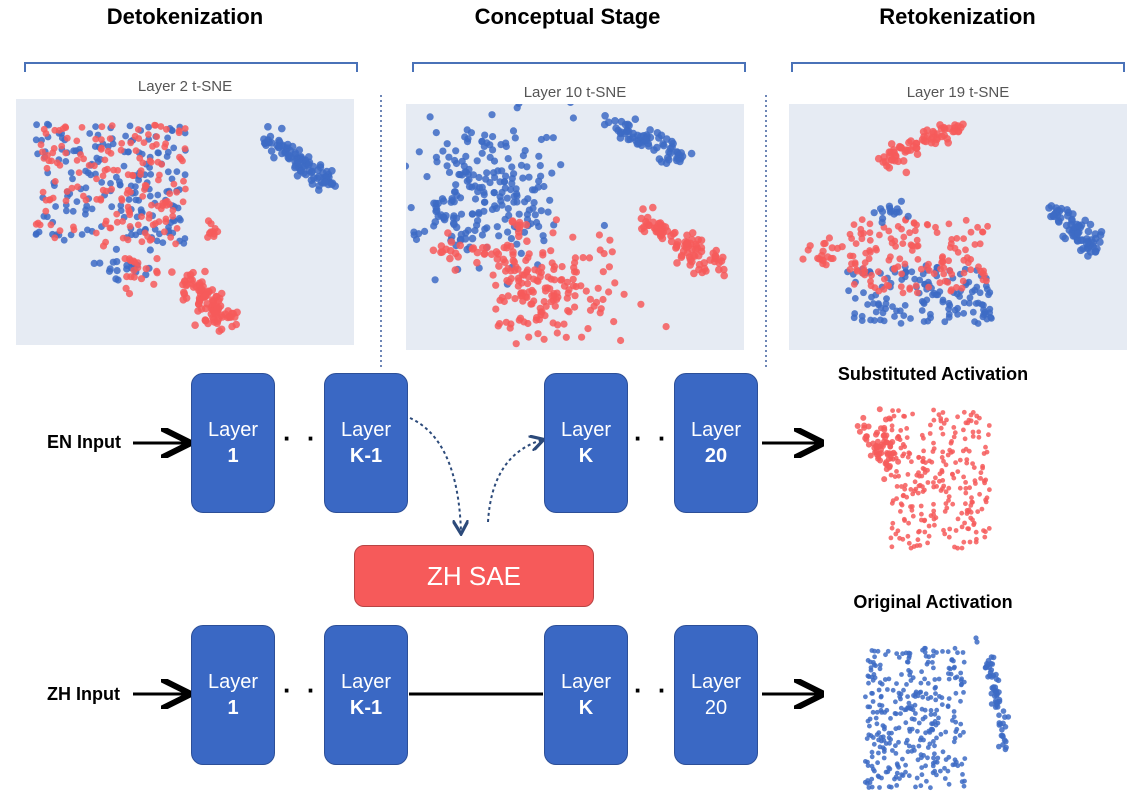 This screenshot has width=1146, height=802. What do you see at coordinates (191, 67) in the screenshot?
I see `stage-bracket-detokenization` at bounding box center [191, 67].